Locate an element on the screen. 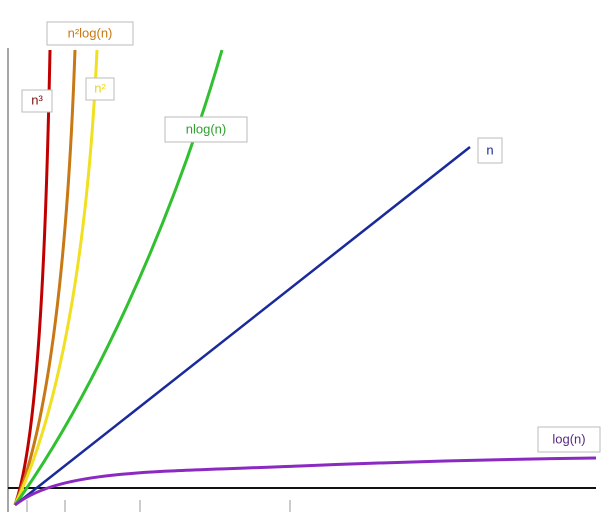 The height and width of the screenshot is (518, 604). label-text: n²log(n) is located at coordinates (90, 32).